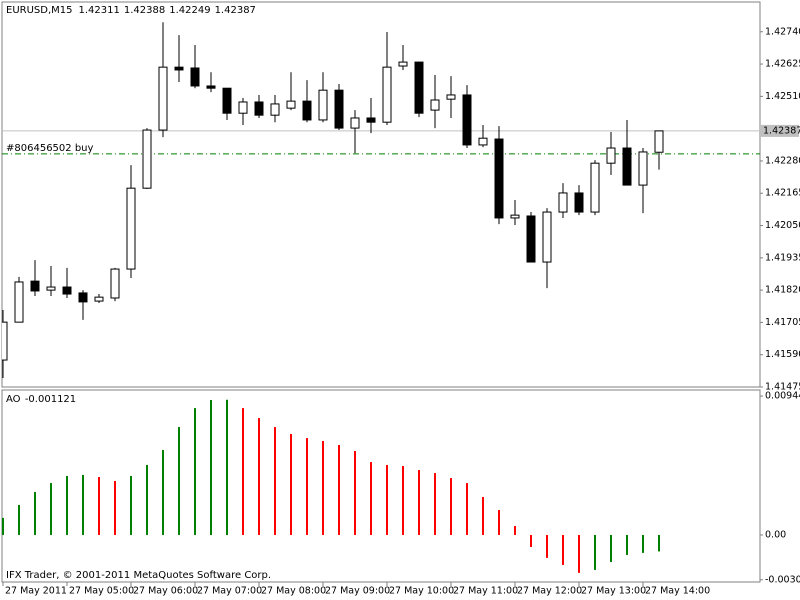  Describe the element at coordinates (782, 396) in the screenshot. I see `y-tick-label: 0.009449` at that location.